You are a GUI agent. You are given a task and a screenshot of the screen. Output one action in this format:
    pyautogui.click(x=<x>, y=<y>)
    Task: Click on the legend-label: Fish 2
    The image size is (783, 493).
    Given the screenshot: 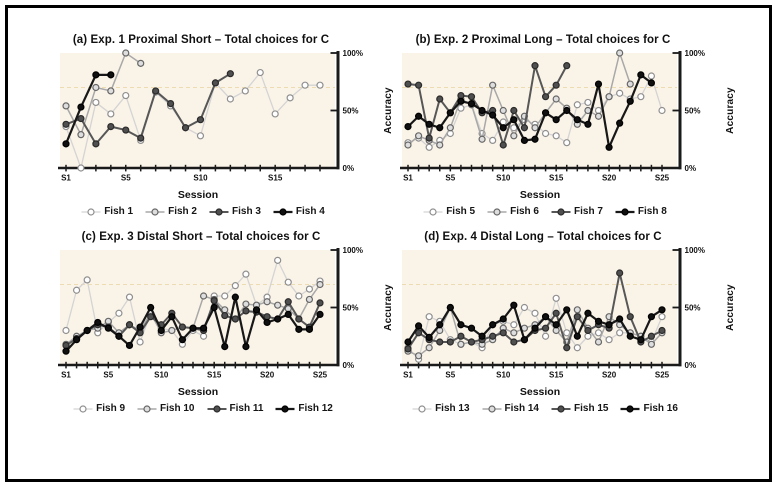 What is the action you would take?
    pyautogui.click(x=182, y=211)
    